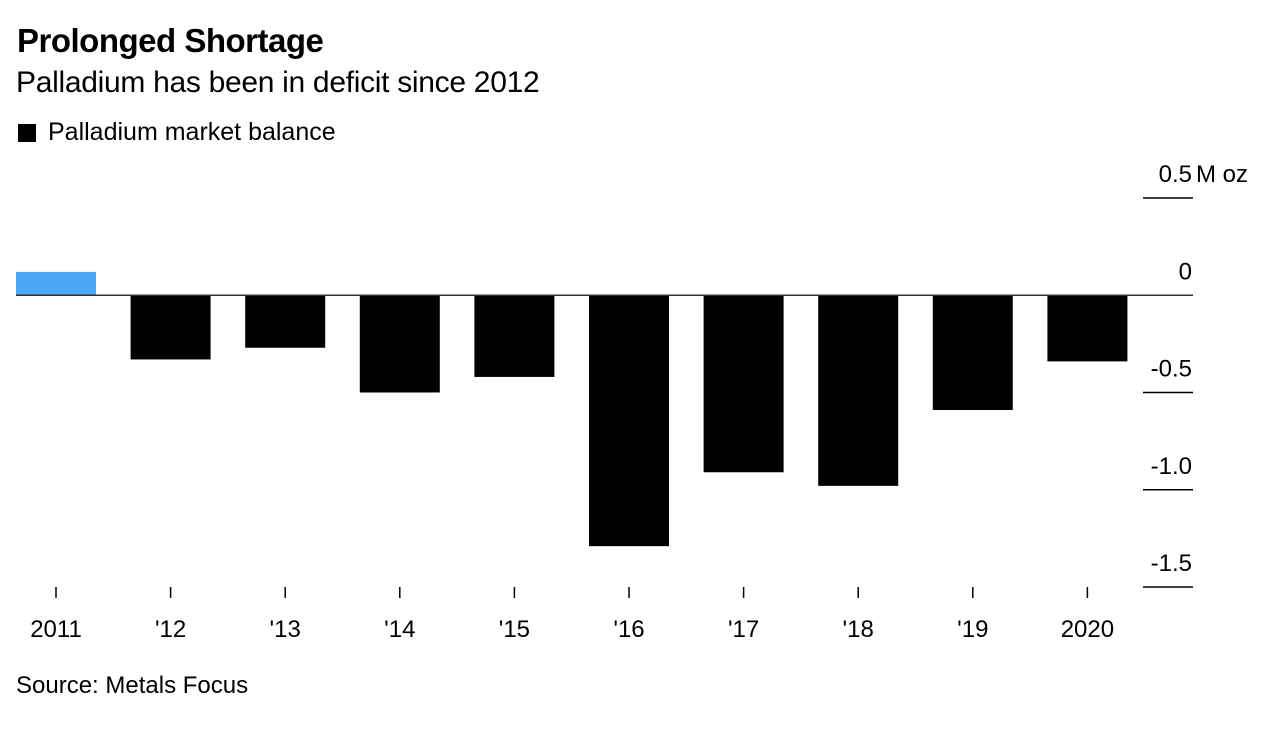 The width and height of the screenshot is (1278, 732). Describe the element at coordinates (56, 629) in the screenshot. I see `x-tick-label: 2011` at that location.